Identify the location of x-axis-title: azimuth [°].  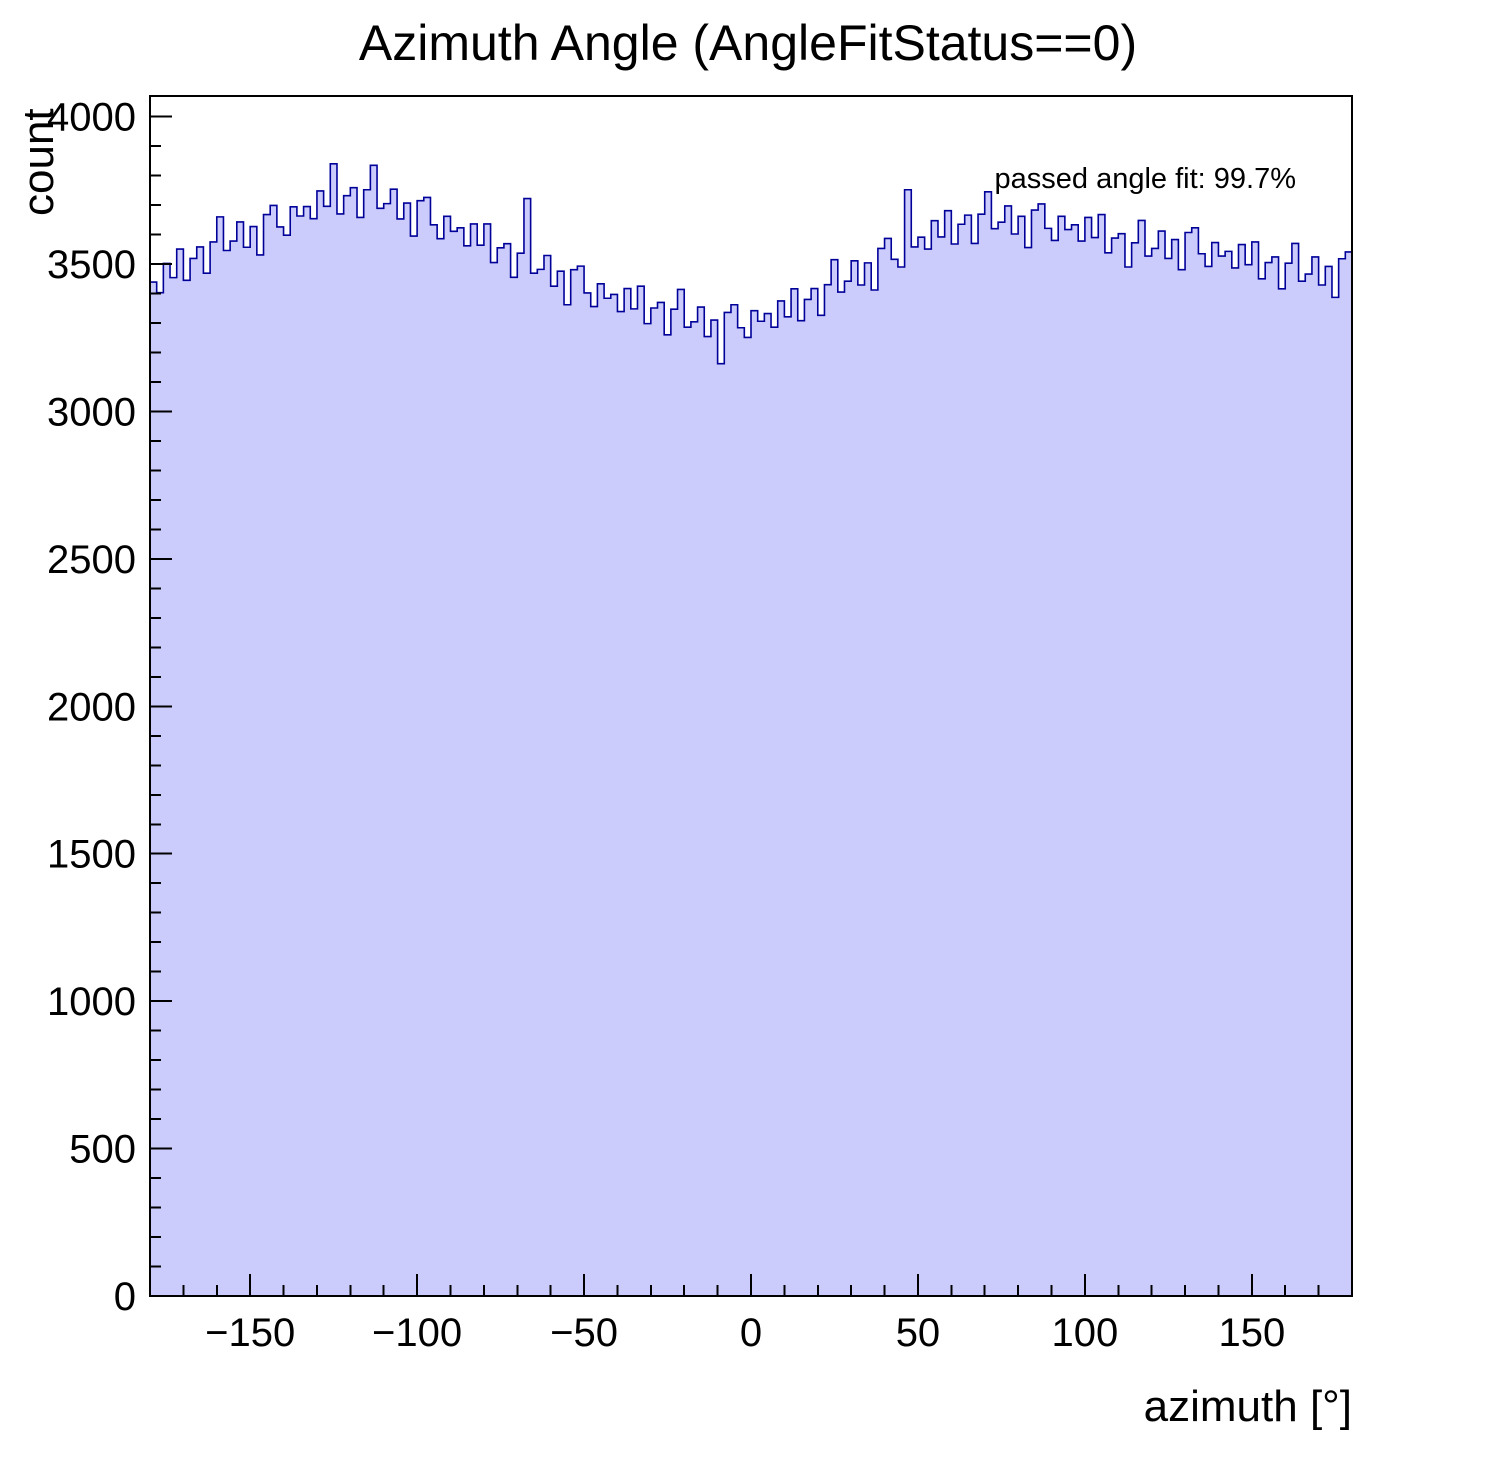
(1247, 1406).